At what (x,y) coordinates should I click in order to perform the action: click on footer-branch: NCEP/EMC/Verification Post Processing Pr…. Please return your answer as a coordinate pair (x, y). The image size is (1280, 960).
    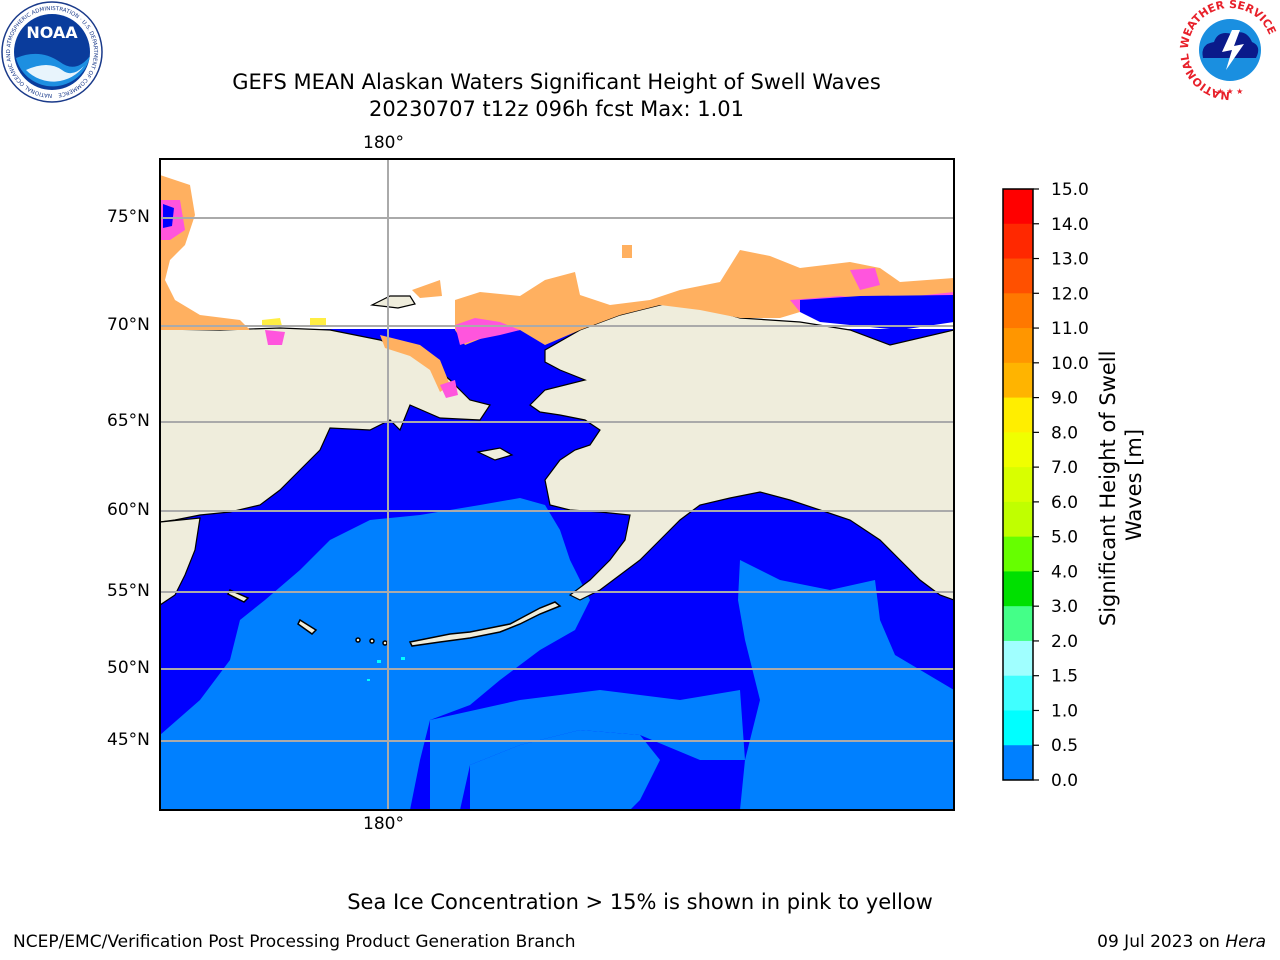
    Looking at the image, I should click on (294, 942).